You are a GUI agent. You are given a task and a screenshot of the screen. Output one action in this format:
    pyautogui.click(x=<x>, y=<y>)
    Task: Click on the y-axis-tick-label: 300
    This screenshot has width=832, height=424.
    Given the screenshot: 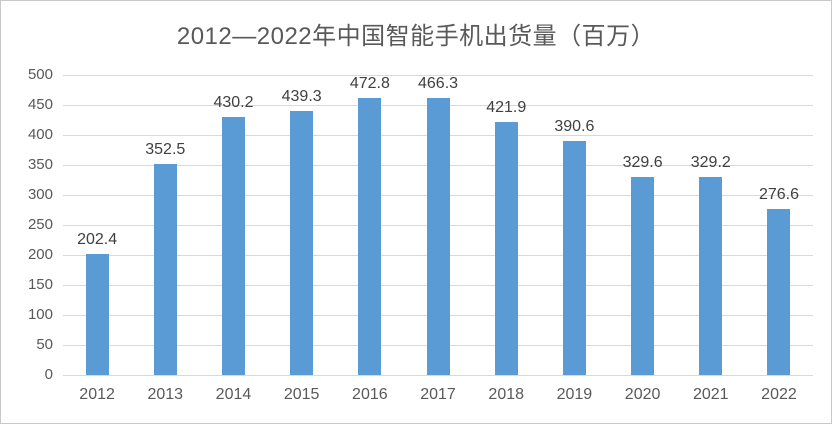 What is the action you would take?
    pyautogui.click(x=40, y=194)
    